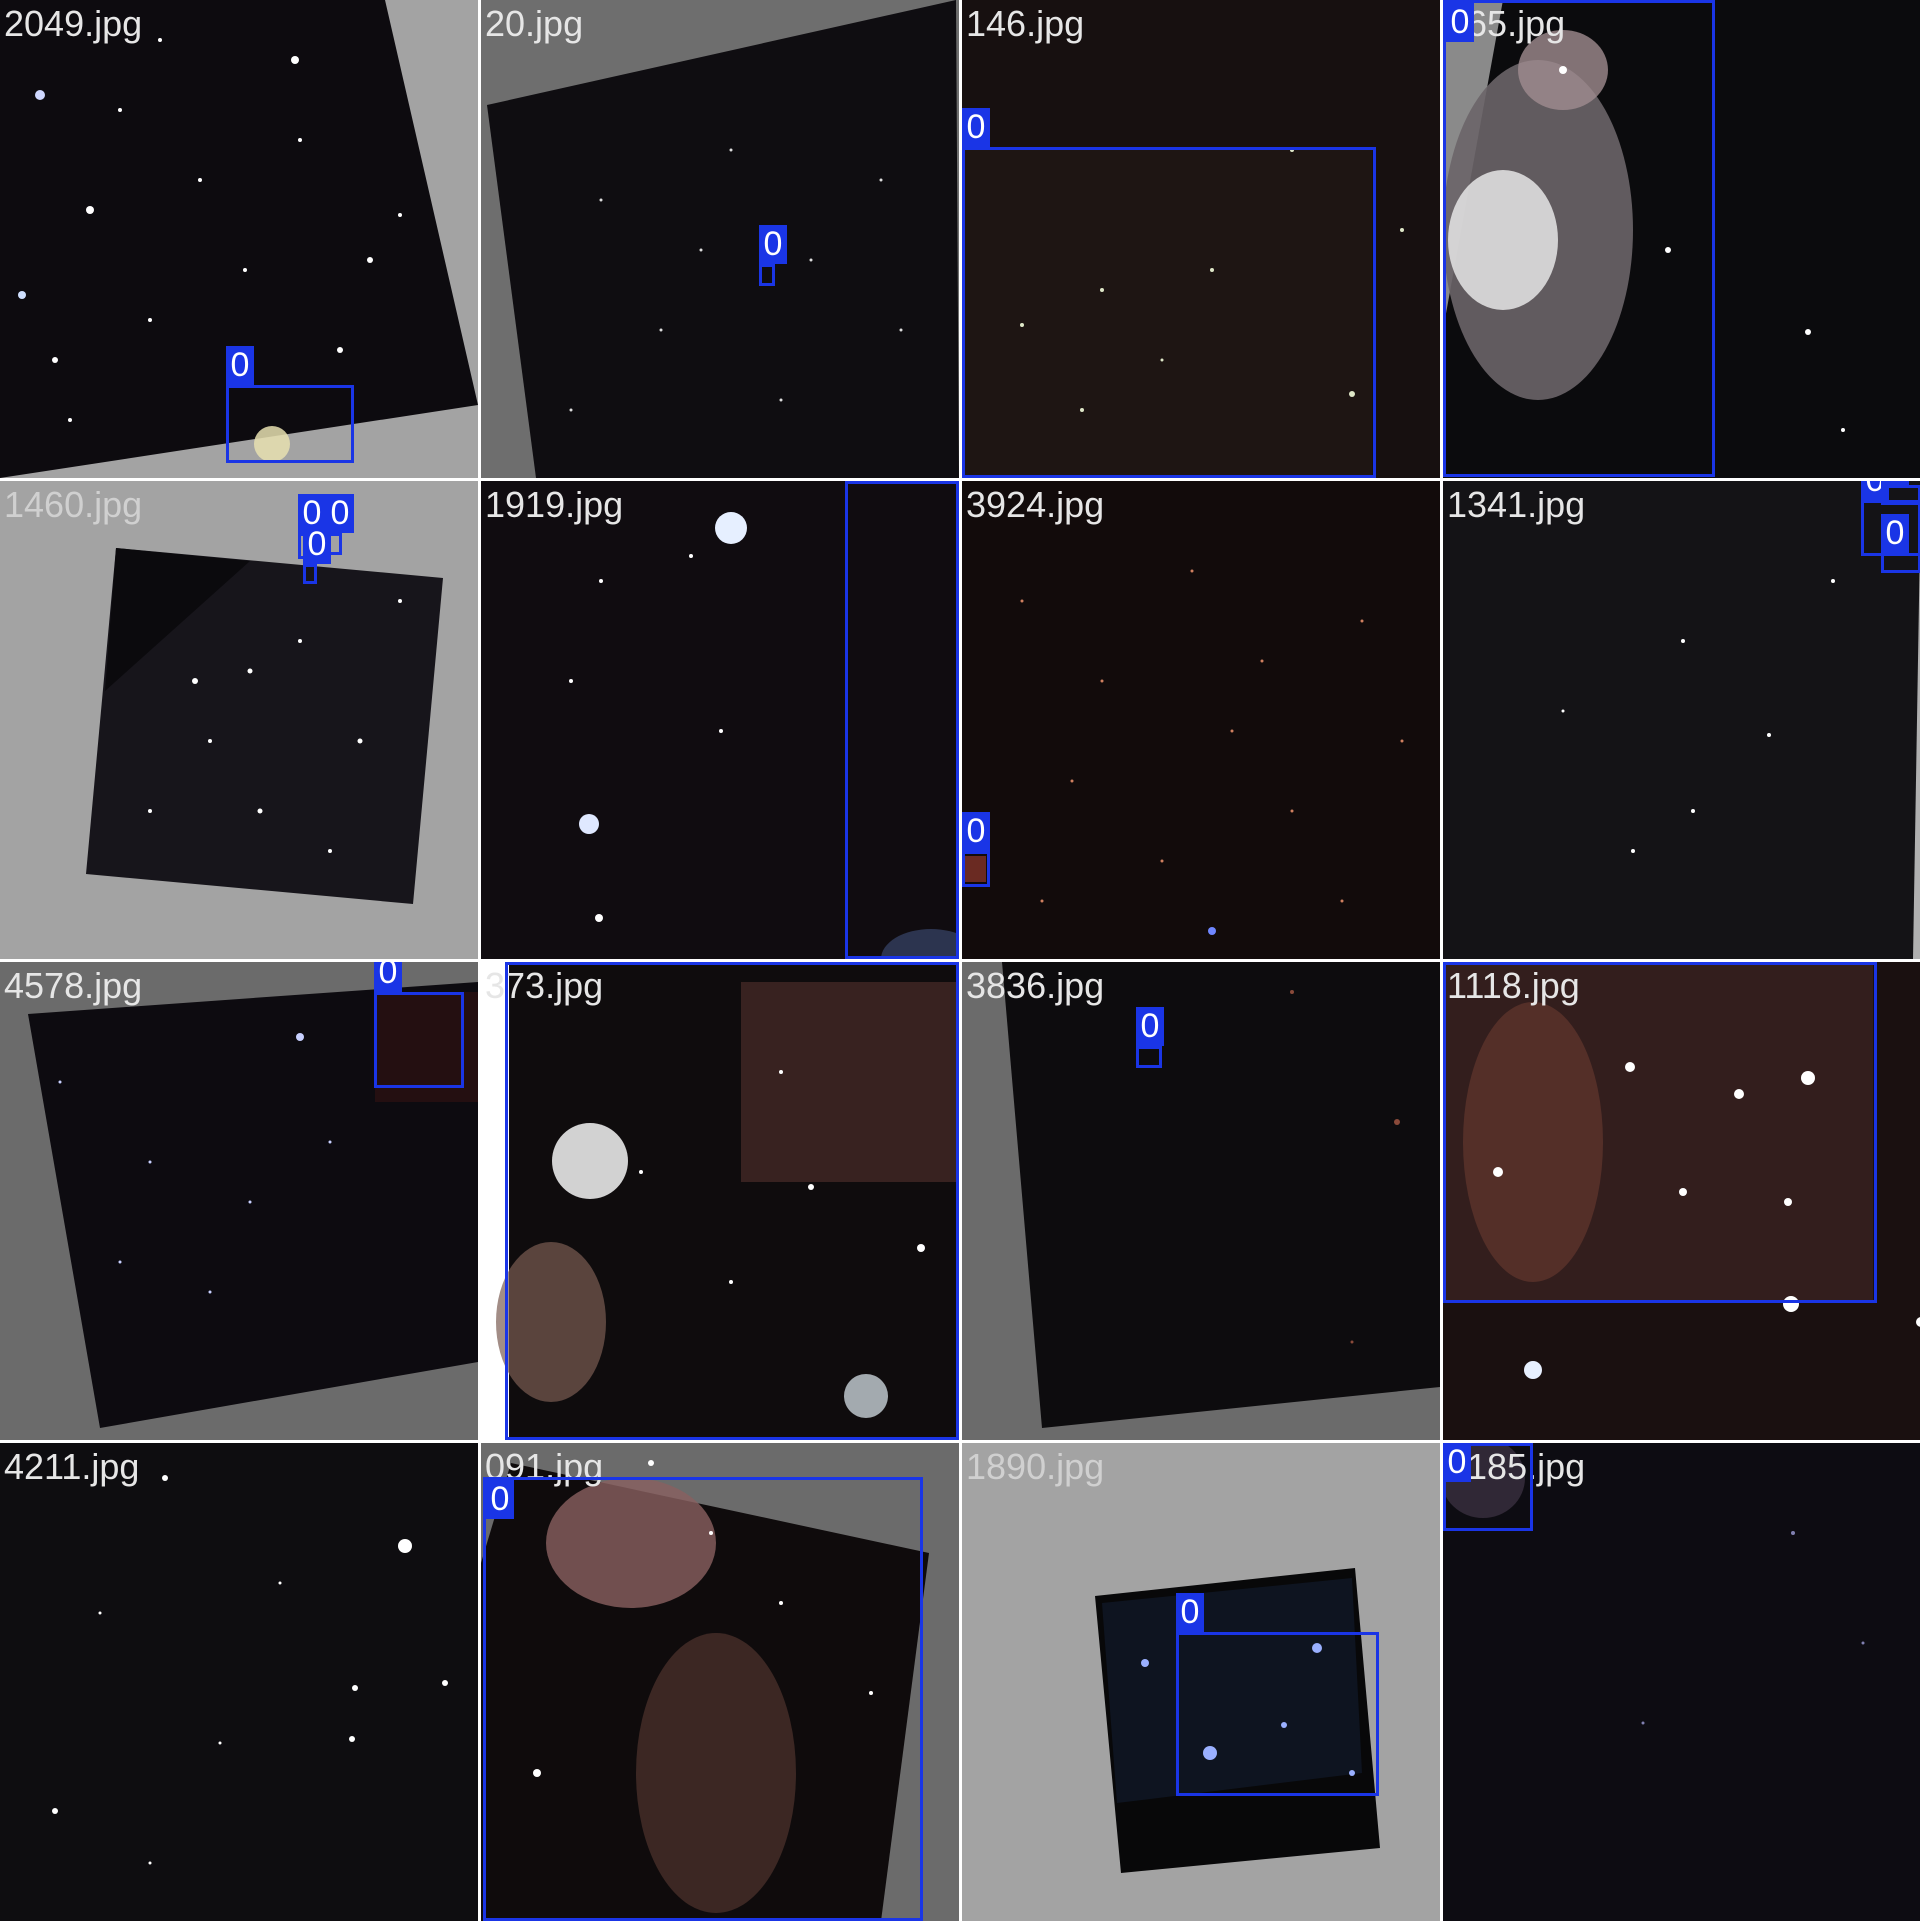 This screenshot has height=1921, width=1920. I want to click on image-filename: 1341.jpg, so click(1516, 504).